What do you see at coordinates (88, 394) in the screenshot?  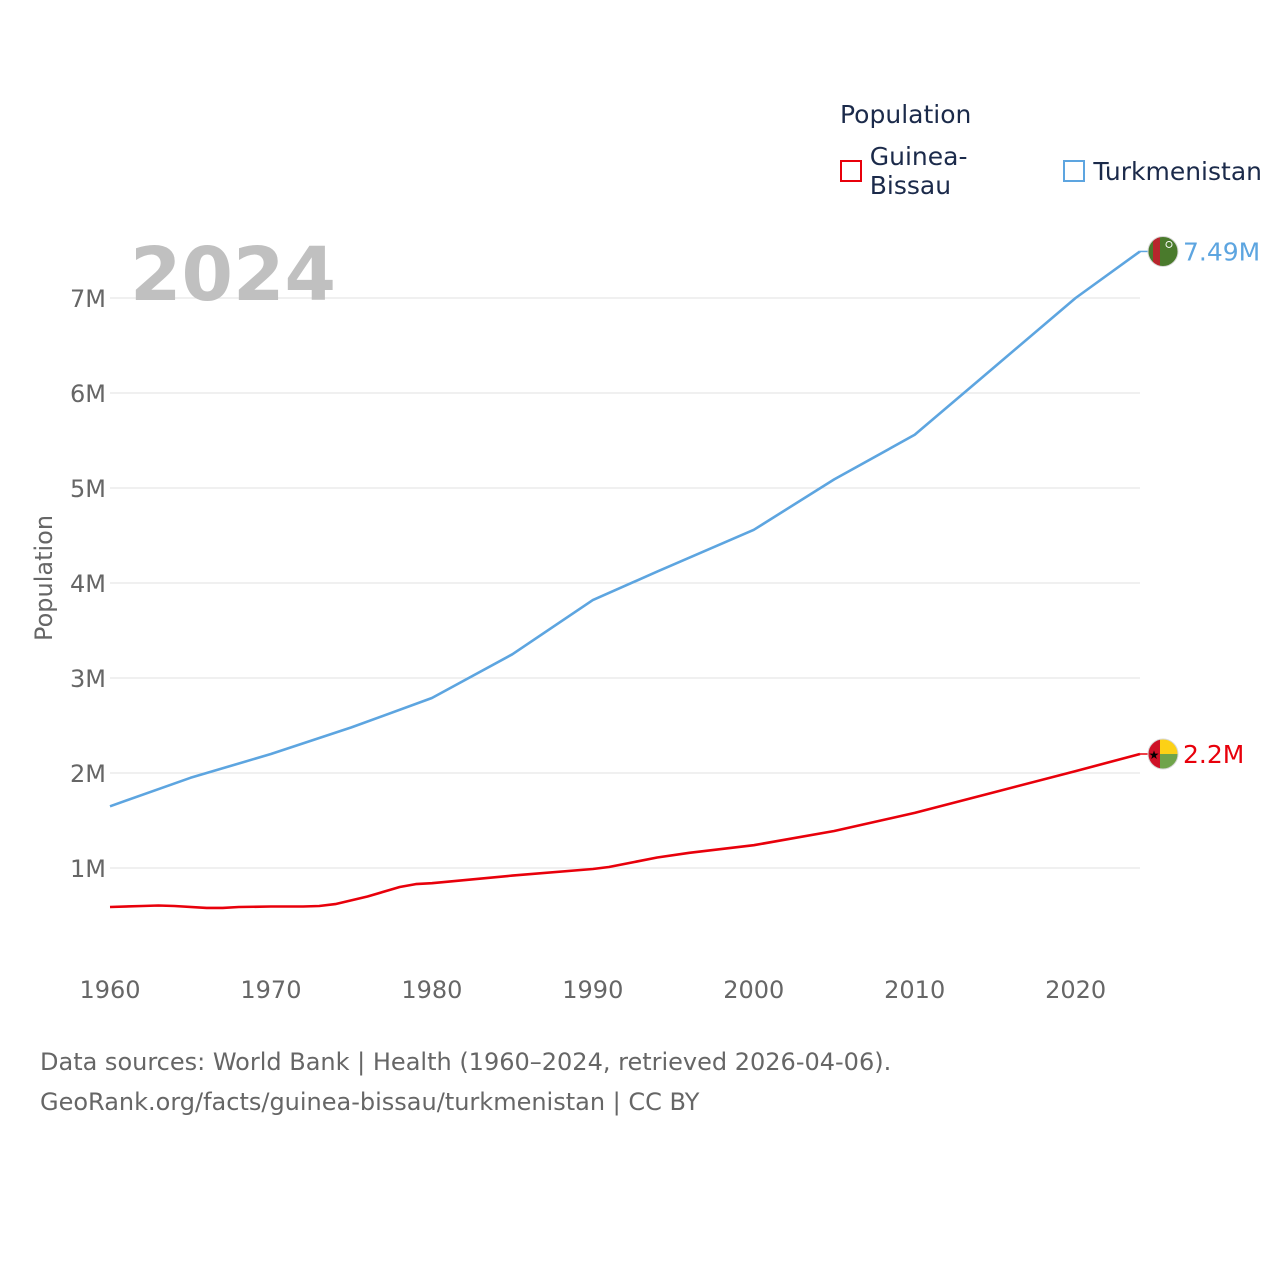 I see `y-tick-label: 6M` at bounding box center [88, 394].